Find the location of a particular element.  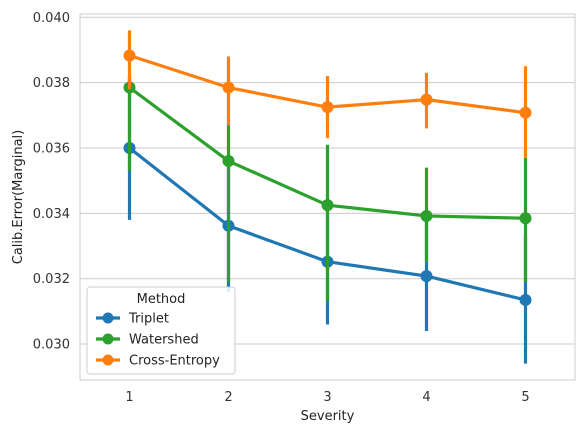

x-ticks: 1 2 3 4 5 is located at coordinates (327, 397).